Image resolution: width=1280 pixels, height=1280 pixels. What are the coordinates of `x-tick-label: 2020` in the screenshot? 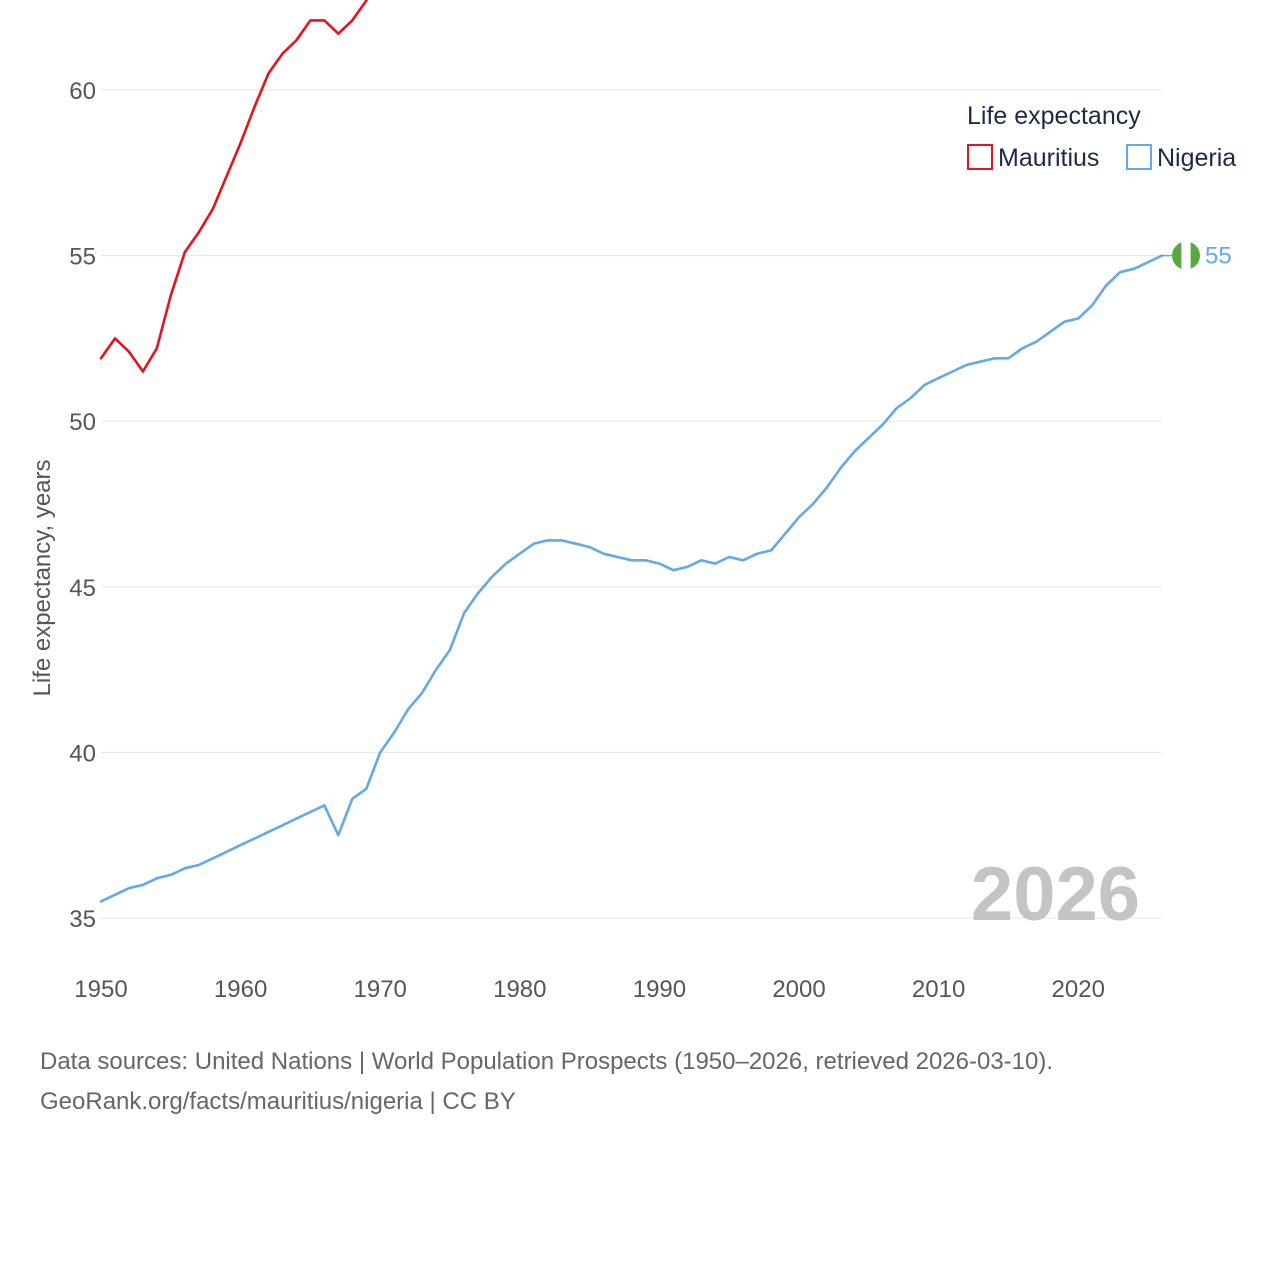 It's located at (1078, 989).